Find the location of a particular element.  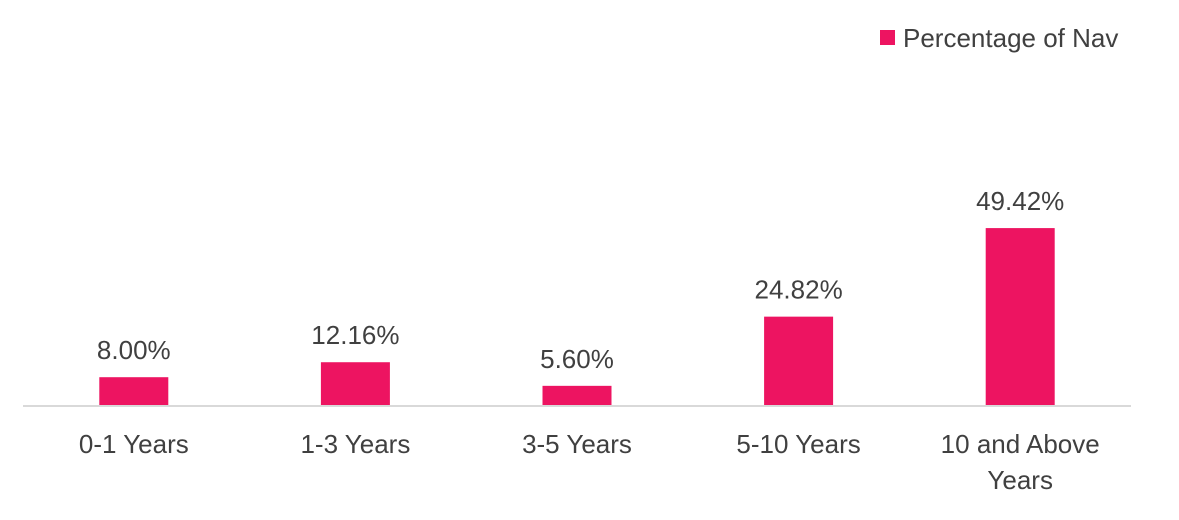

x-tick-label-line: Years is located at coordinates (1020, 480).